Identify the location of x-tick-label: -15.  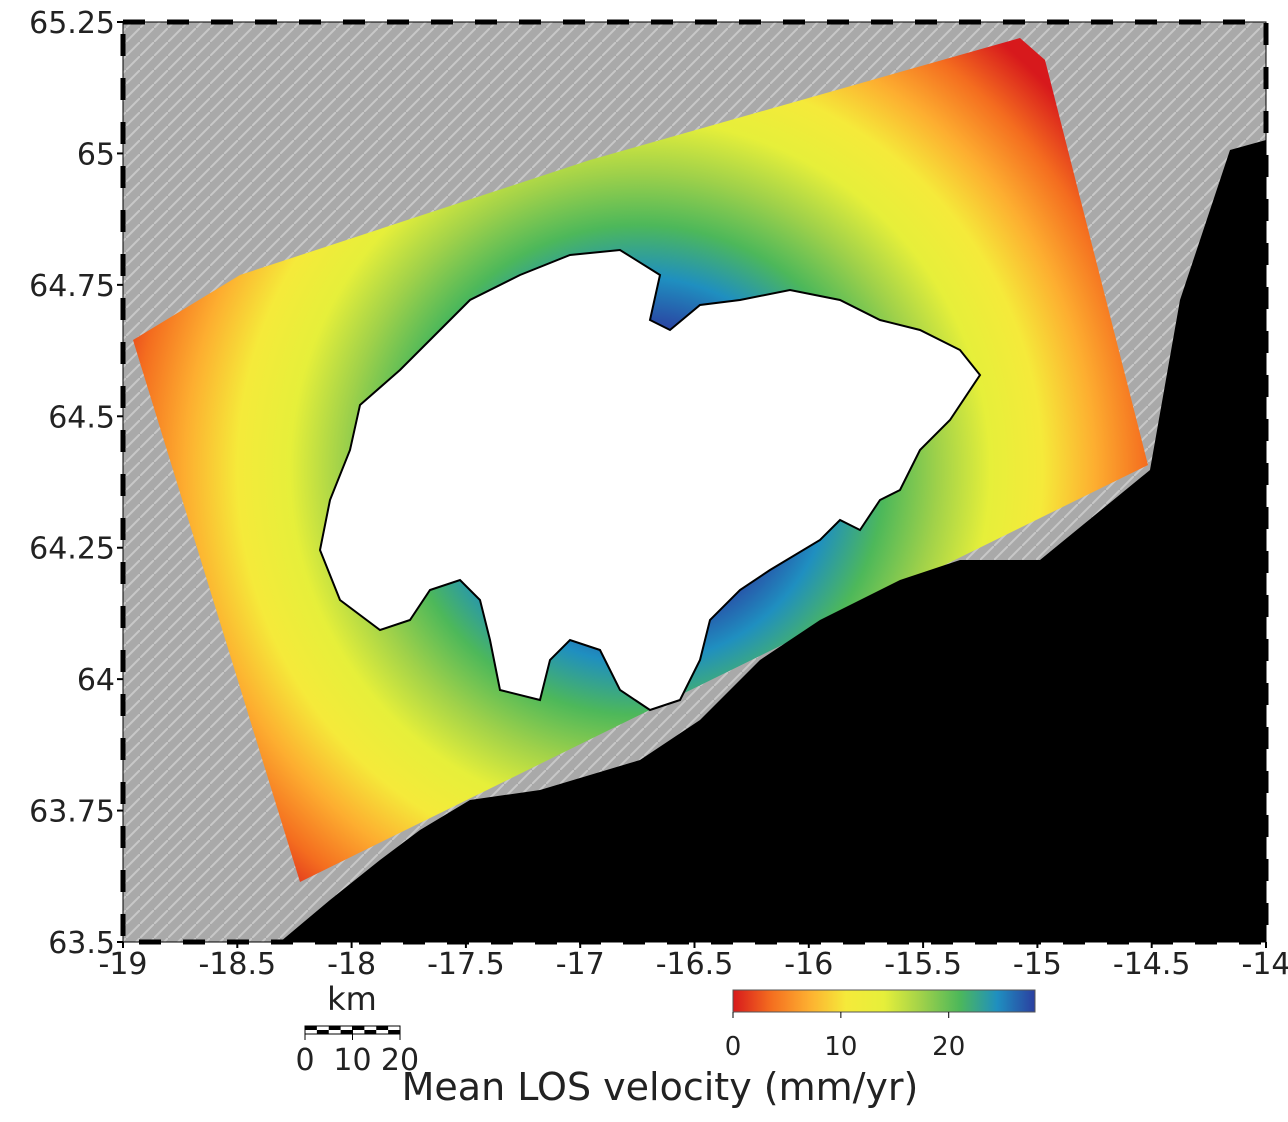
(1037, 964).